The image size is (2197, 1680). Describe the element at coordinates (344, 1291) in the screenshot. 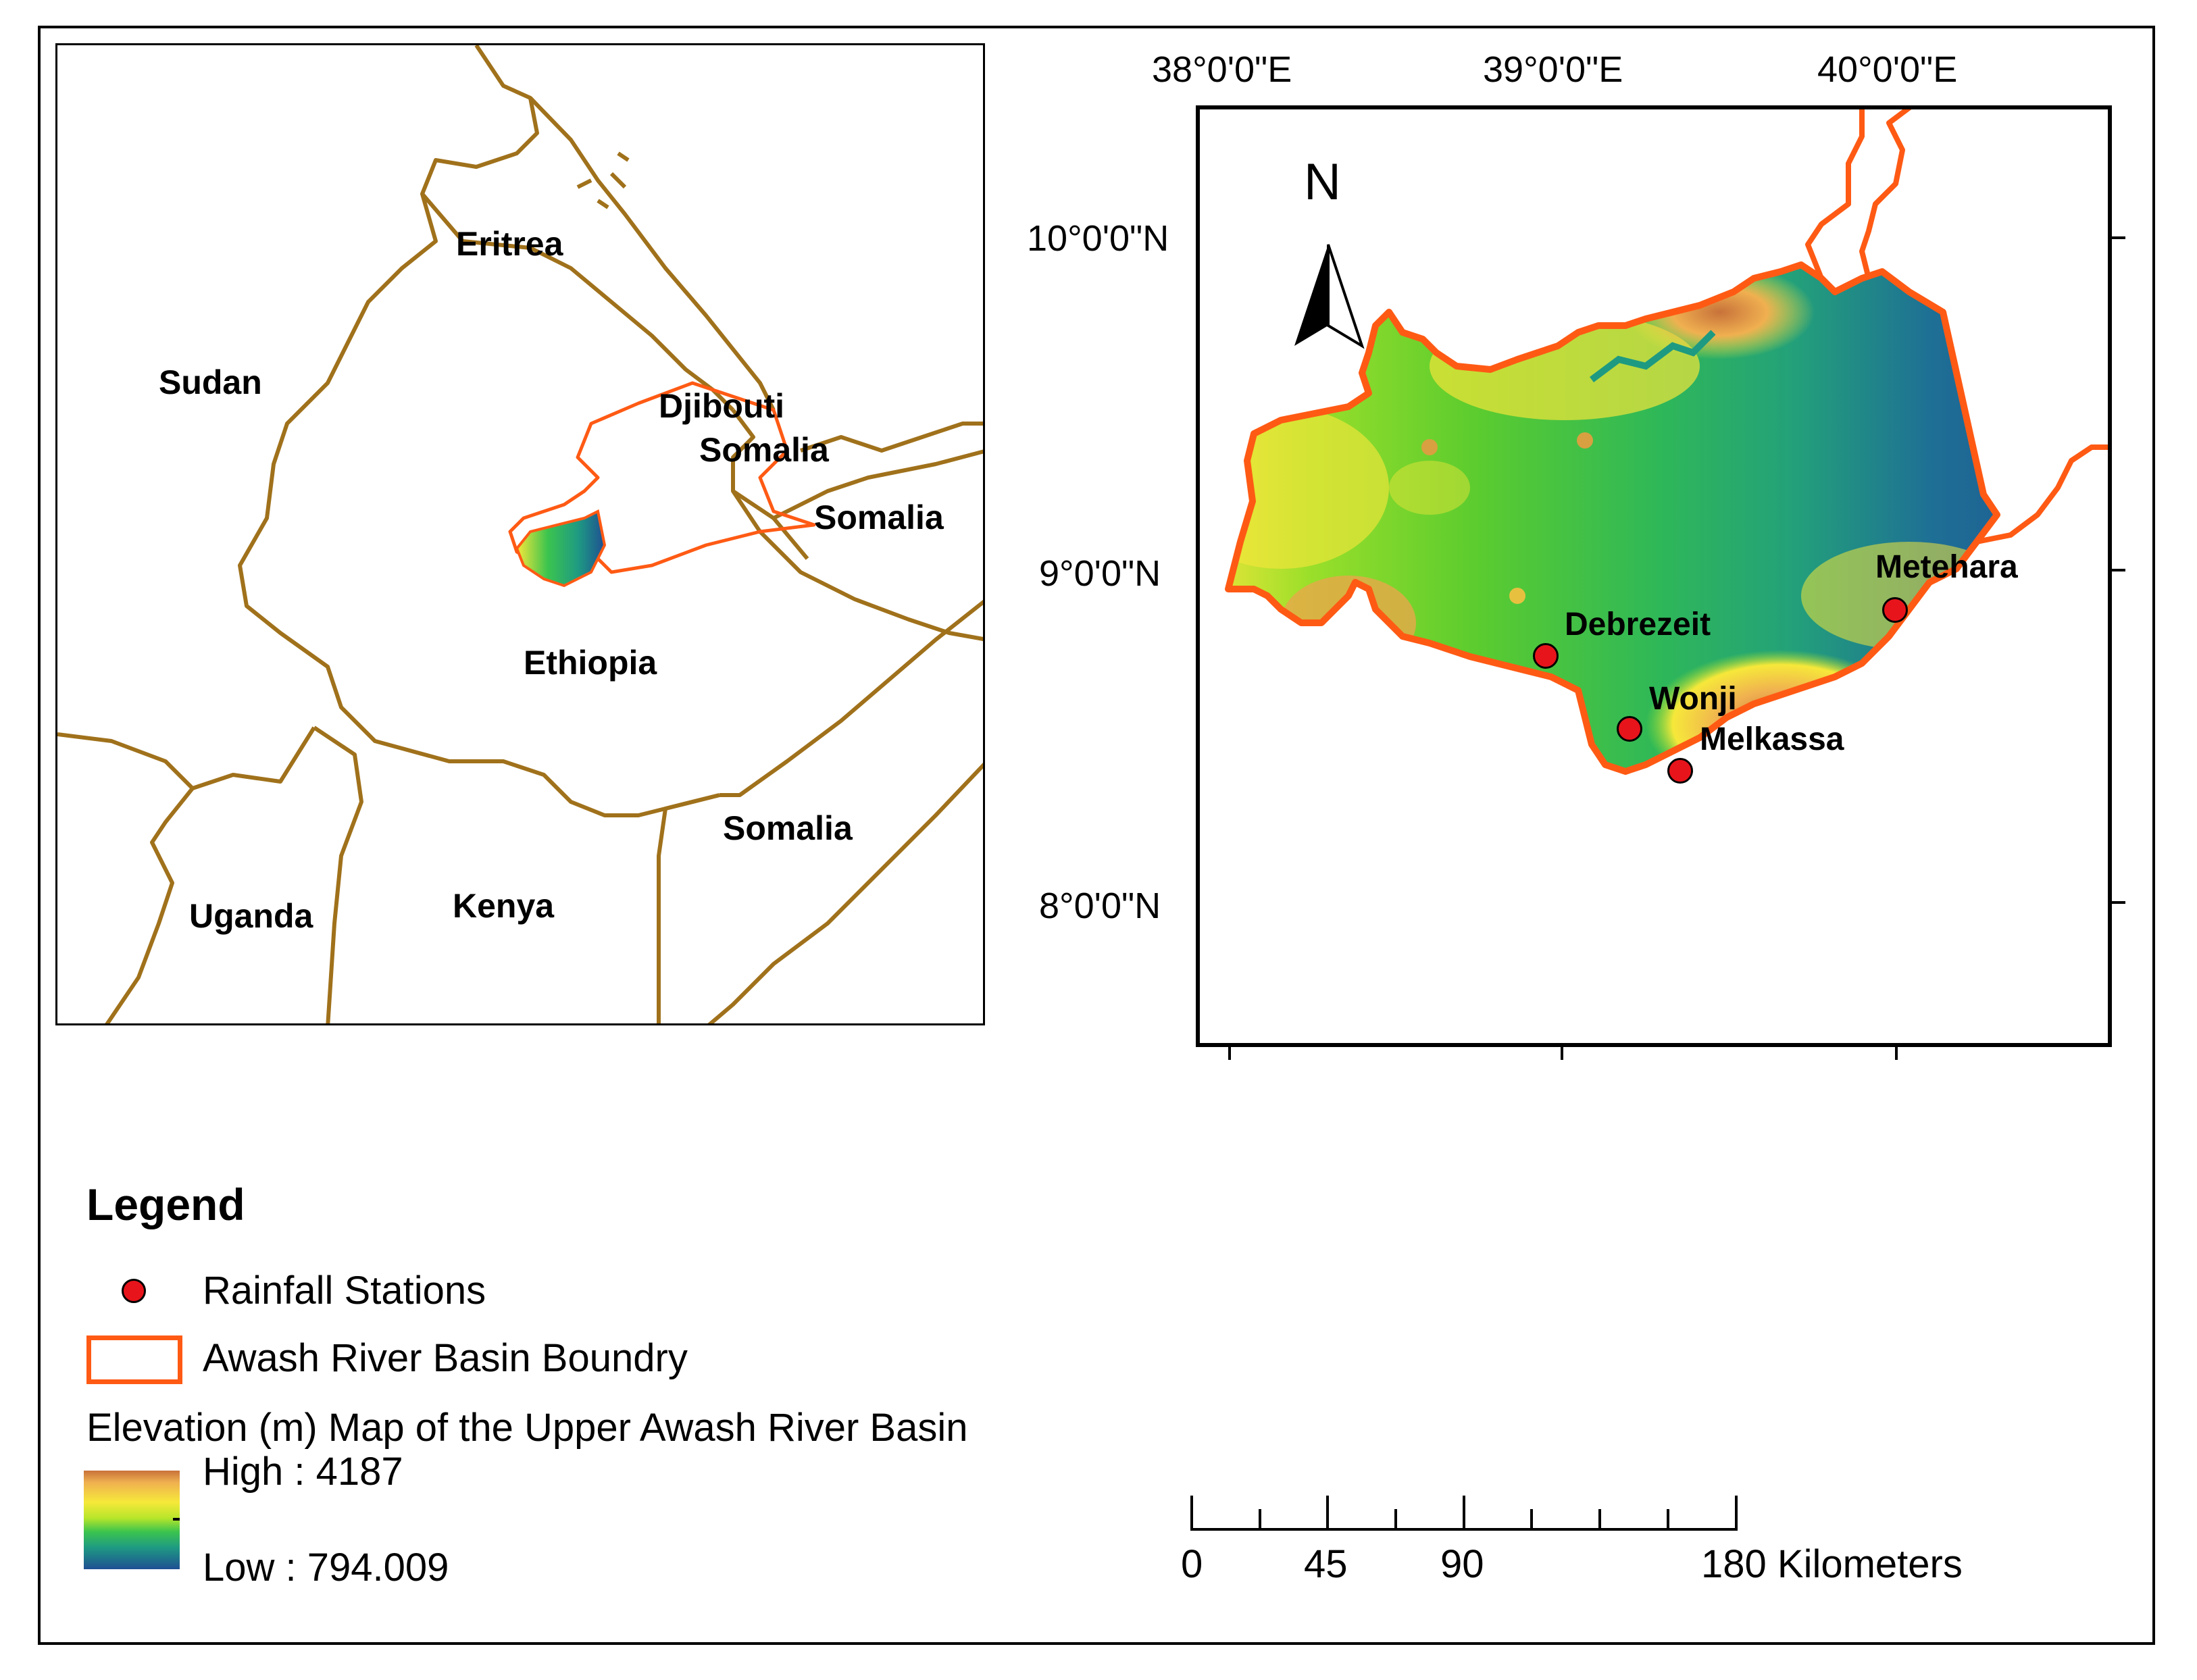

I see `legend-stations-label: Rainfall Stations` at that location.